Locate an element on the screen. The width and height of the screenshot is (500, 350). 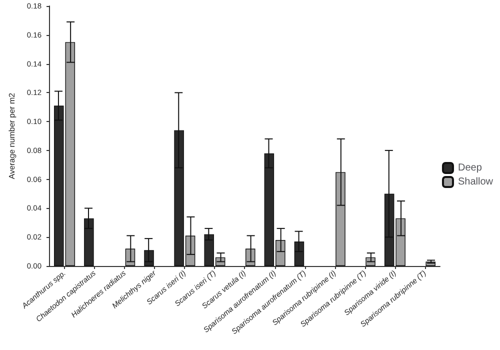
legend-label: Deep is located at coordinates (470, 168).